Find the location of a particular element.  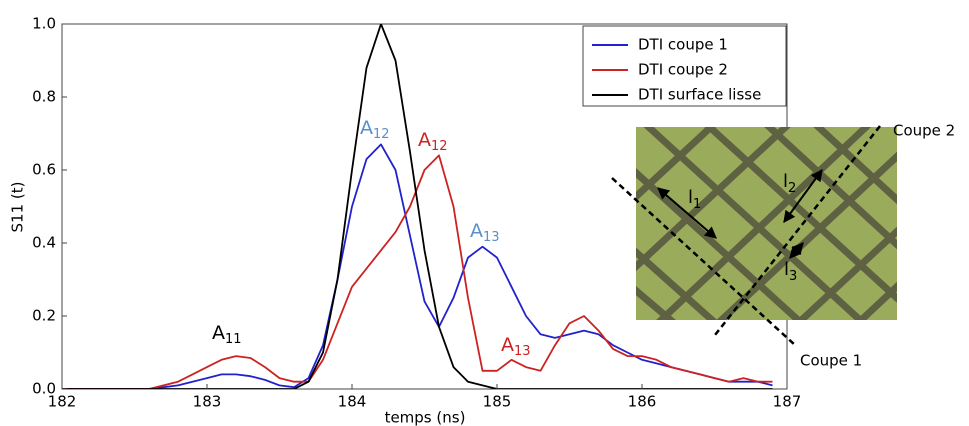

y-tick-label: 0.4 is located at coordinates (44, 243).